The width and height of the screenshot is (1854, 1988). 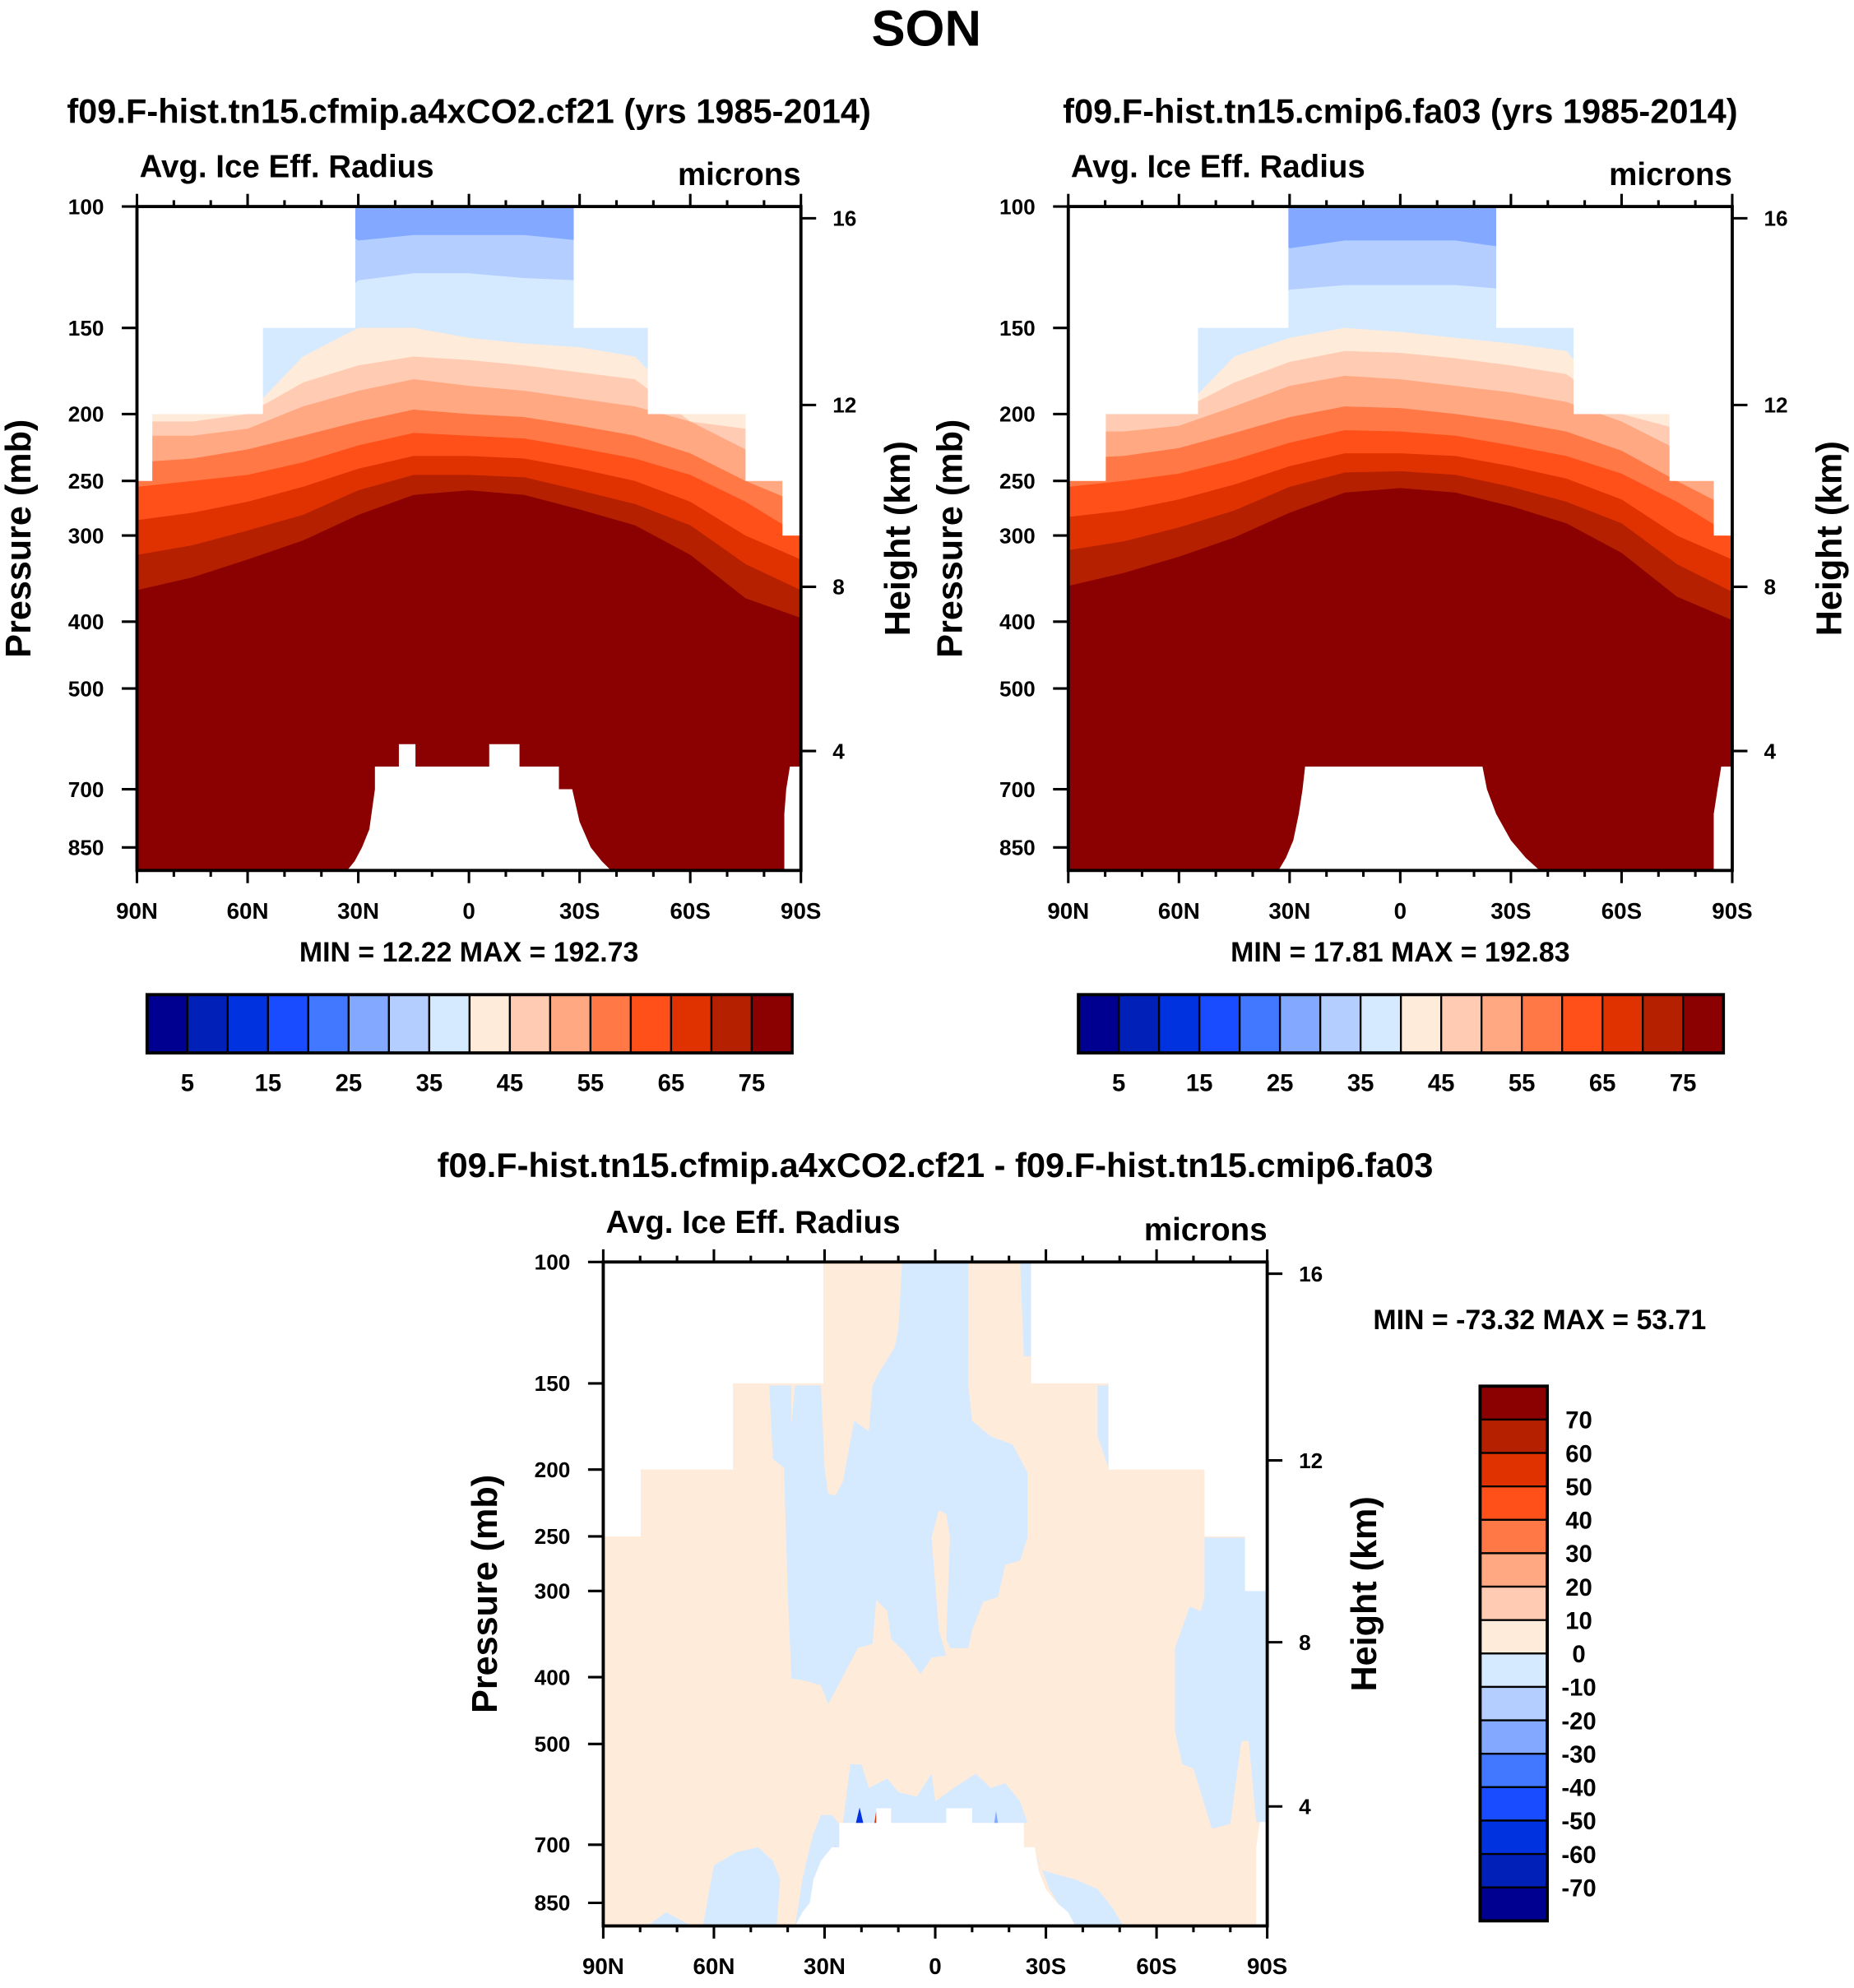 I want to click on colorbar-label: 0, so click(x=1578, y=1655).